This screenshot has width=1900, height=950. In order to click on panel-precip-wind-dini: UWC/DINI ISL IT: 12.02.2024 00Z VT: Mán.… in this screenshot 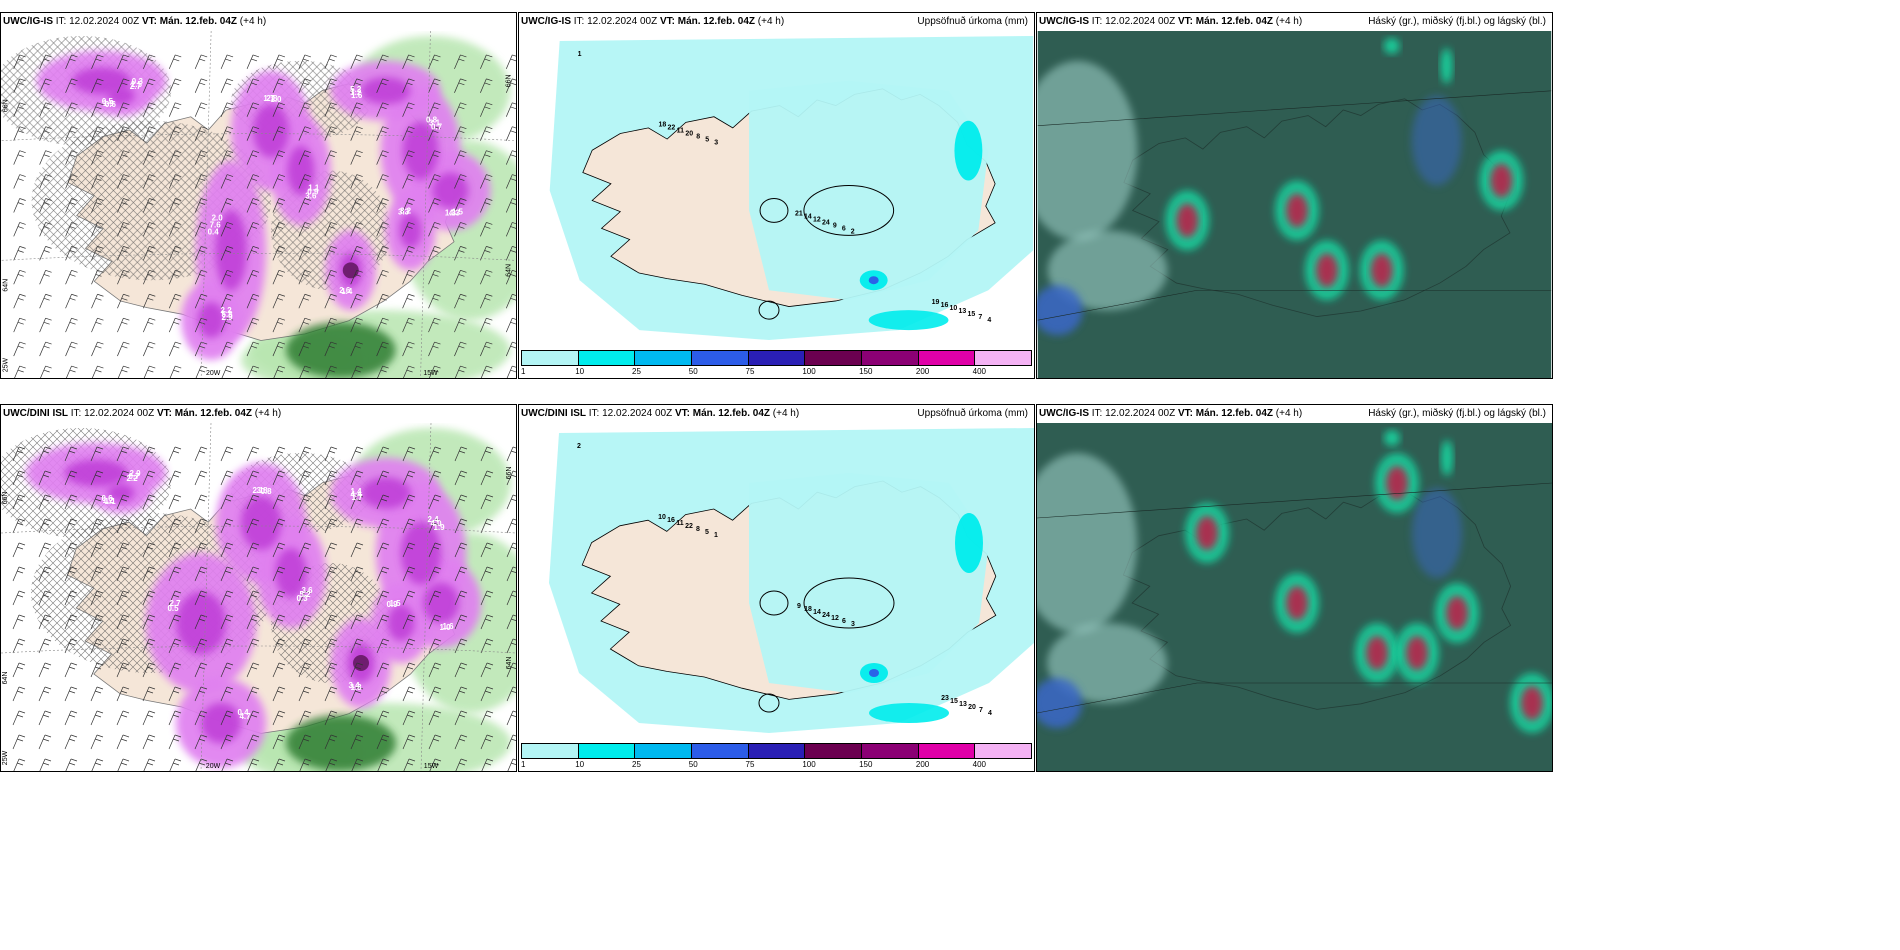, I will do `click(258, 588)`.